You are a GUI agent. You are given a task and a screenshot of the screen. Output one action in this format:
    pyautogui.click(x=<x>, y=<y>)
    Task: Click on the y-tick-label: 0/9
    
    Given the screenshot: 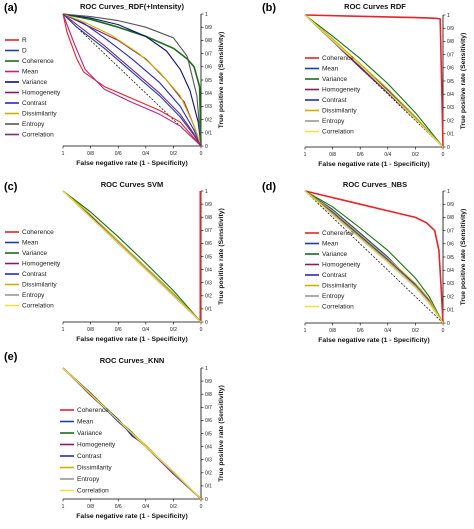 What is the action you would take?
    pyautogui.click(x=450, y=205)
    